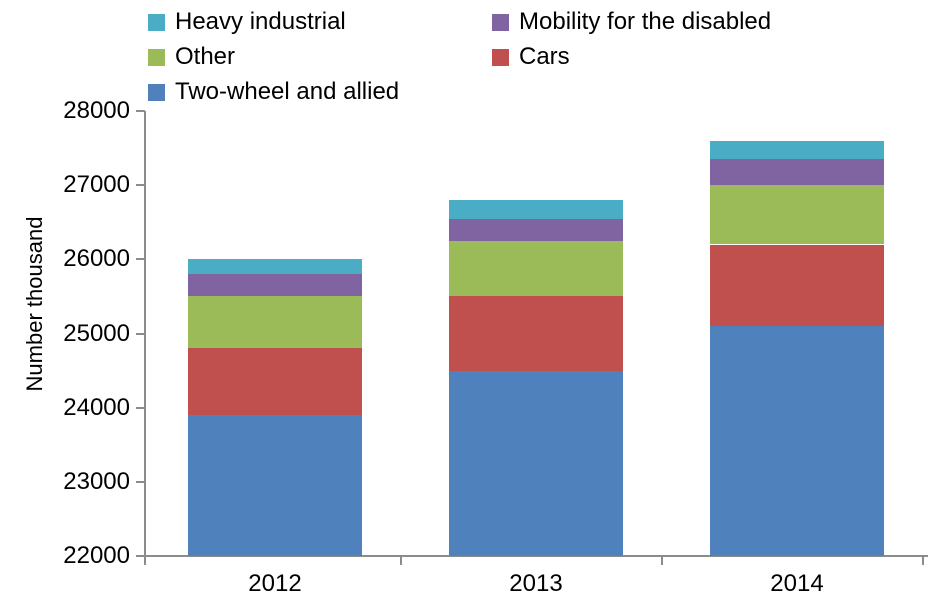 This screenshot has width=942, height=603. I want to click on bar-segment-mobility-for-the-disabled-2013, so click(536, 229).